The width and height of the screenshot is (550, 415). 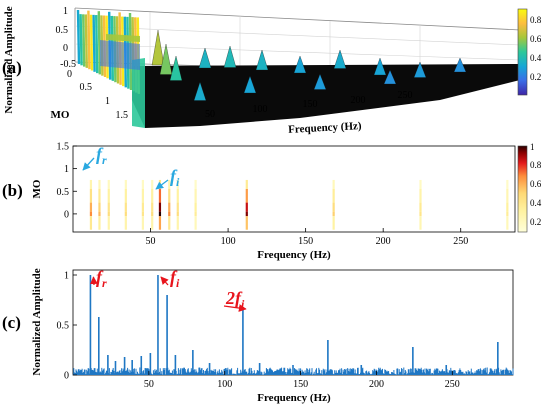 What do you see at coordinates (536, 39) in the screenshot?
I see `panel-a-cb-tick: 0.6` at bounding box center [536, 39].